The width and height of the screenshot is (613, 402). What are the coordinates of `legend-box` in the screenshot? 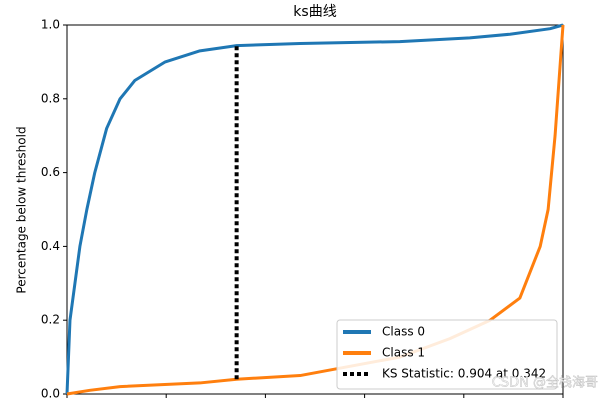 It's located at (447, 354).